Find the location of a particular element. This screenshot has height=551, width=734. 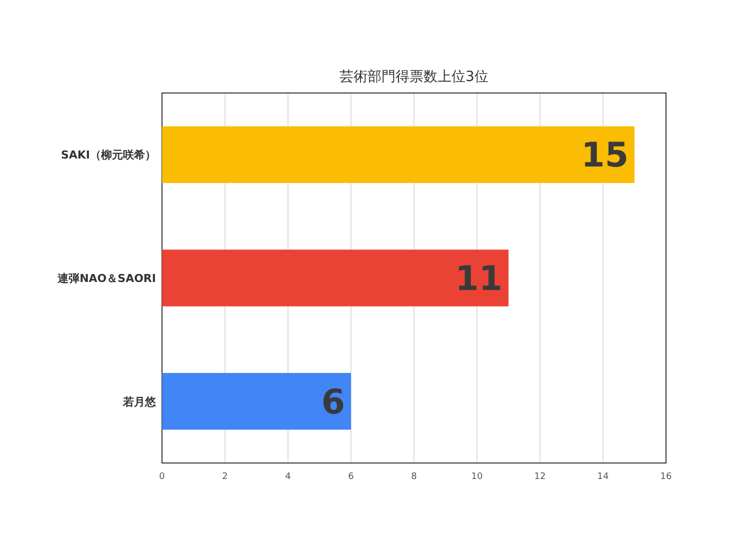

y-tick-label: SAKI（柳元咲希） is located at coordinates (108, 155).